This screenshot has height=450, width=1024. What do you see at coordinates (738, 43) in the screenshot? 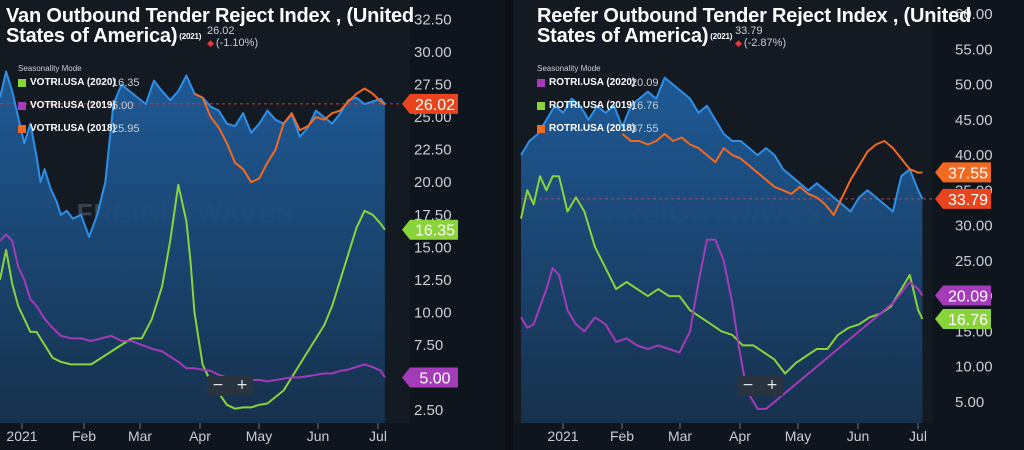
I see `down-diamond-icon: ◆` at bounding box center [738, 43].